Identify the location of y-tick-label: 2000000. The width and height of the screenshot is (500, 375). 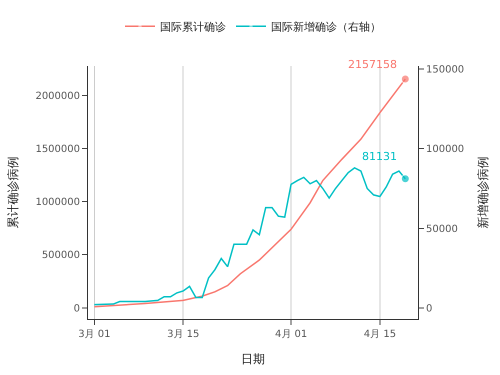
(57, 96).